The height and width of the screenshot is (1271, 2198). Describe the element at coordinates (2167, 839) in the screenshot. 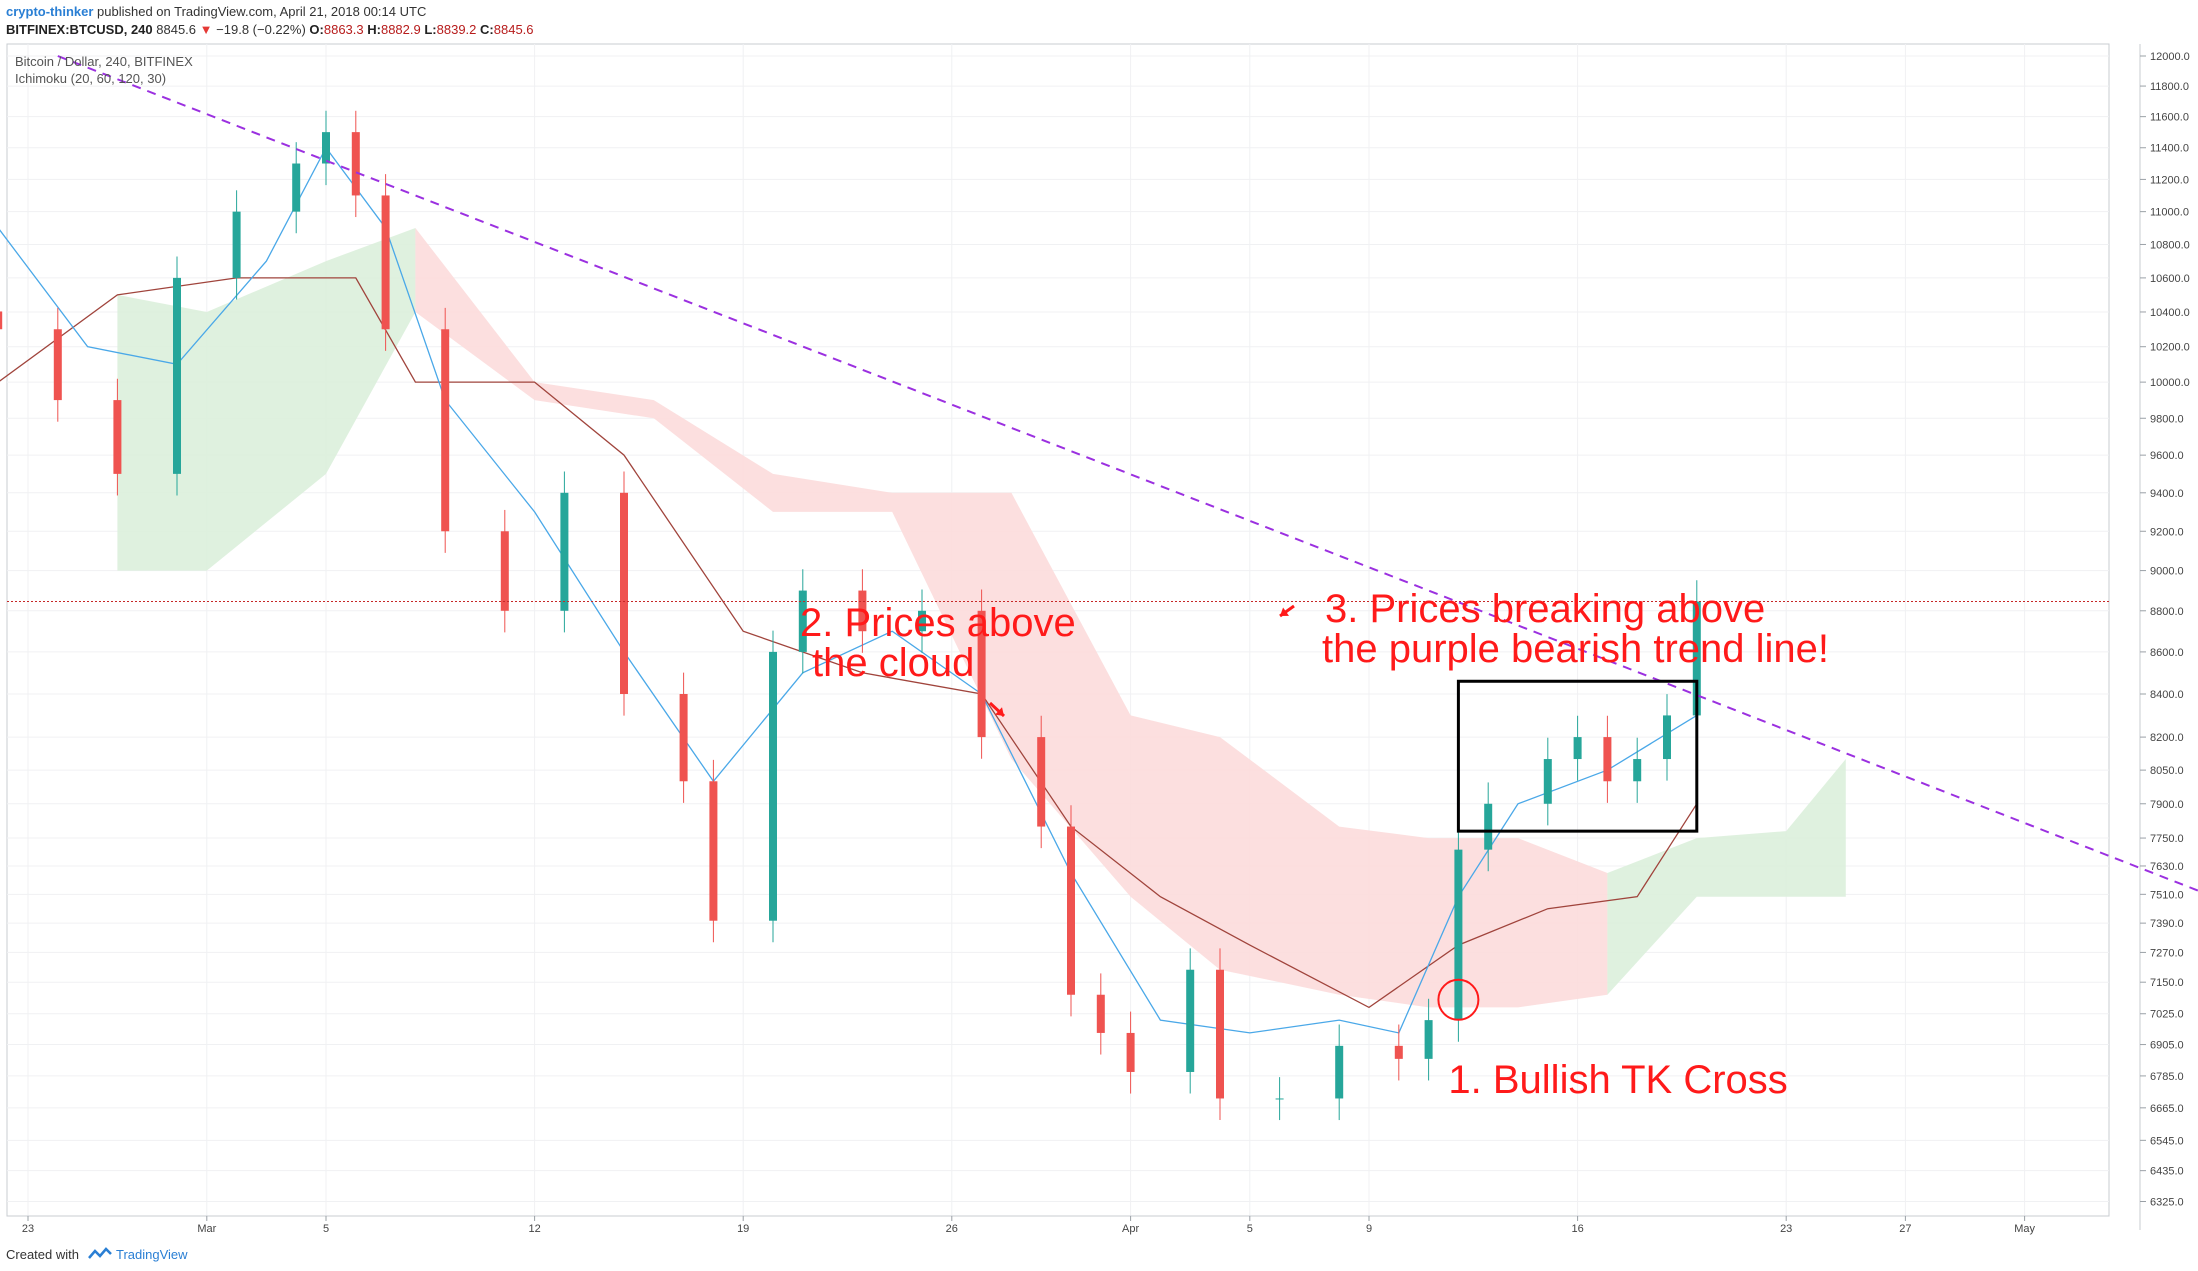

I see `y-tick-label: 7750.0` at that location.